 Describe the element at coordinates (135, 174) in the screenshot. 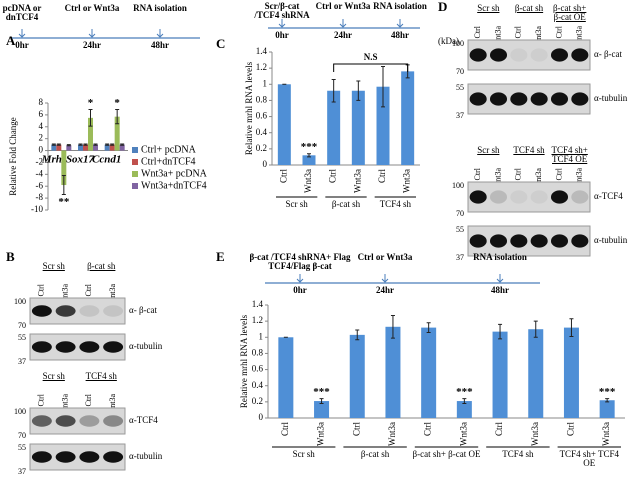

I see `legend-swatch` at that location.